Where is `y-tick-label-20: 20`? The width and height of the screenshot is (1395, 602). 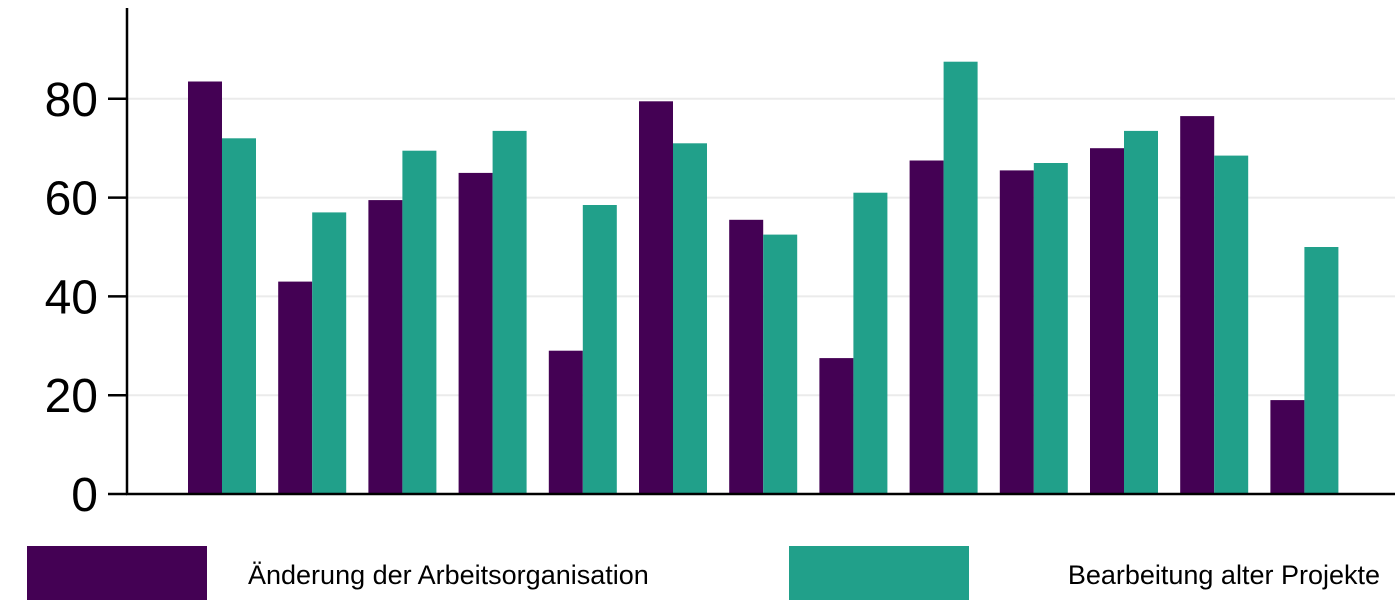 y-tick-label-20: 20 is located at coordinates (71, 396).